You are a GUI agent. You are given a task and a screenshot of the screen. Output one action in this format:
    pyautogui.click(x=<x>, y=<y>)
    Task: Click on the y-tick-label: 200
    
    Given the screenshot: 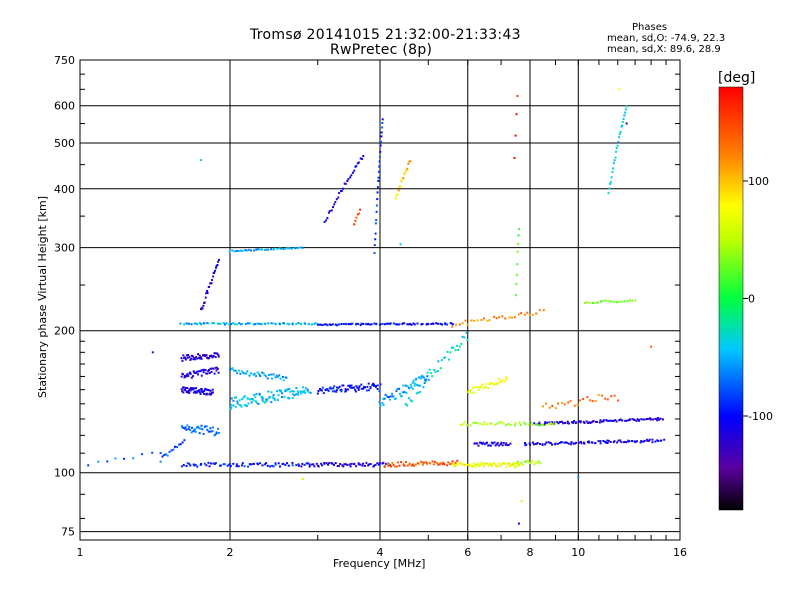 What is the action you would take?
    pyautogui.click(x=64, y=331)
    